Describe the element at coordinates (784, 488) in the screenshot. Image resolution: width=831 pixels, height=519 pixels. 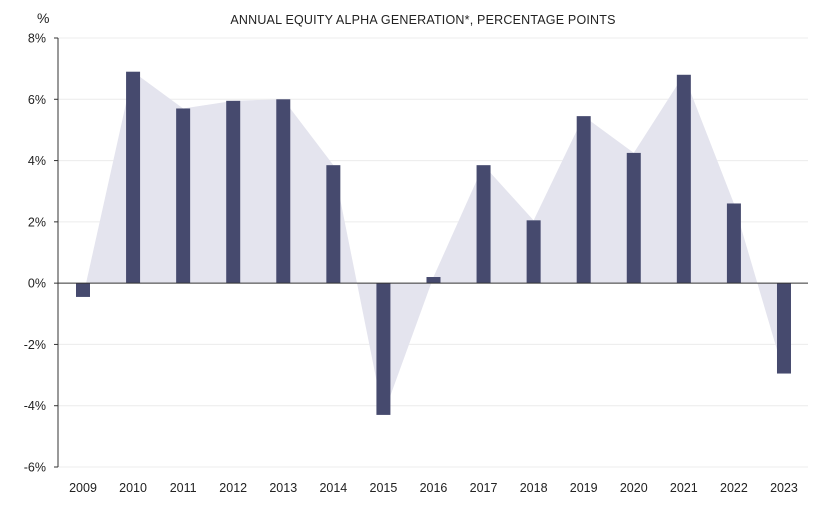
I see `x-tick-label: 2023` at that location.